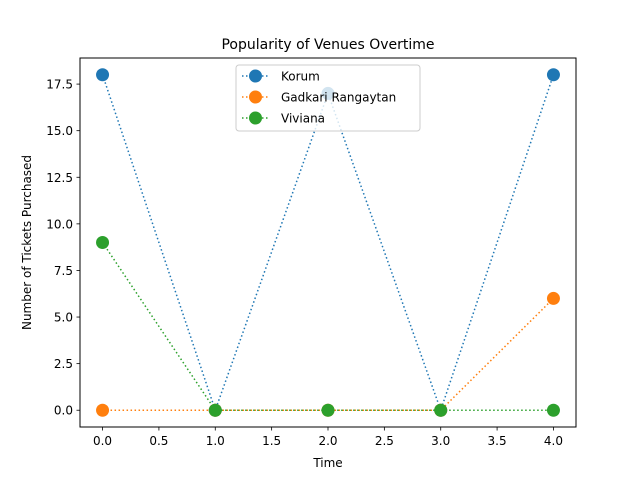 Image resolution: width=640 pixels, height=480 pixels. Describe the element at coordinates (102, 441) in the screenshot. I see `x-tick-label: 0.0` at that location.